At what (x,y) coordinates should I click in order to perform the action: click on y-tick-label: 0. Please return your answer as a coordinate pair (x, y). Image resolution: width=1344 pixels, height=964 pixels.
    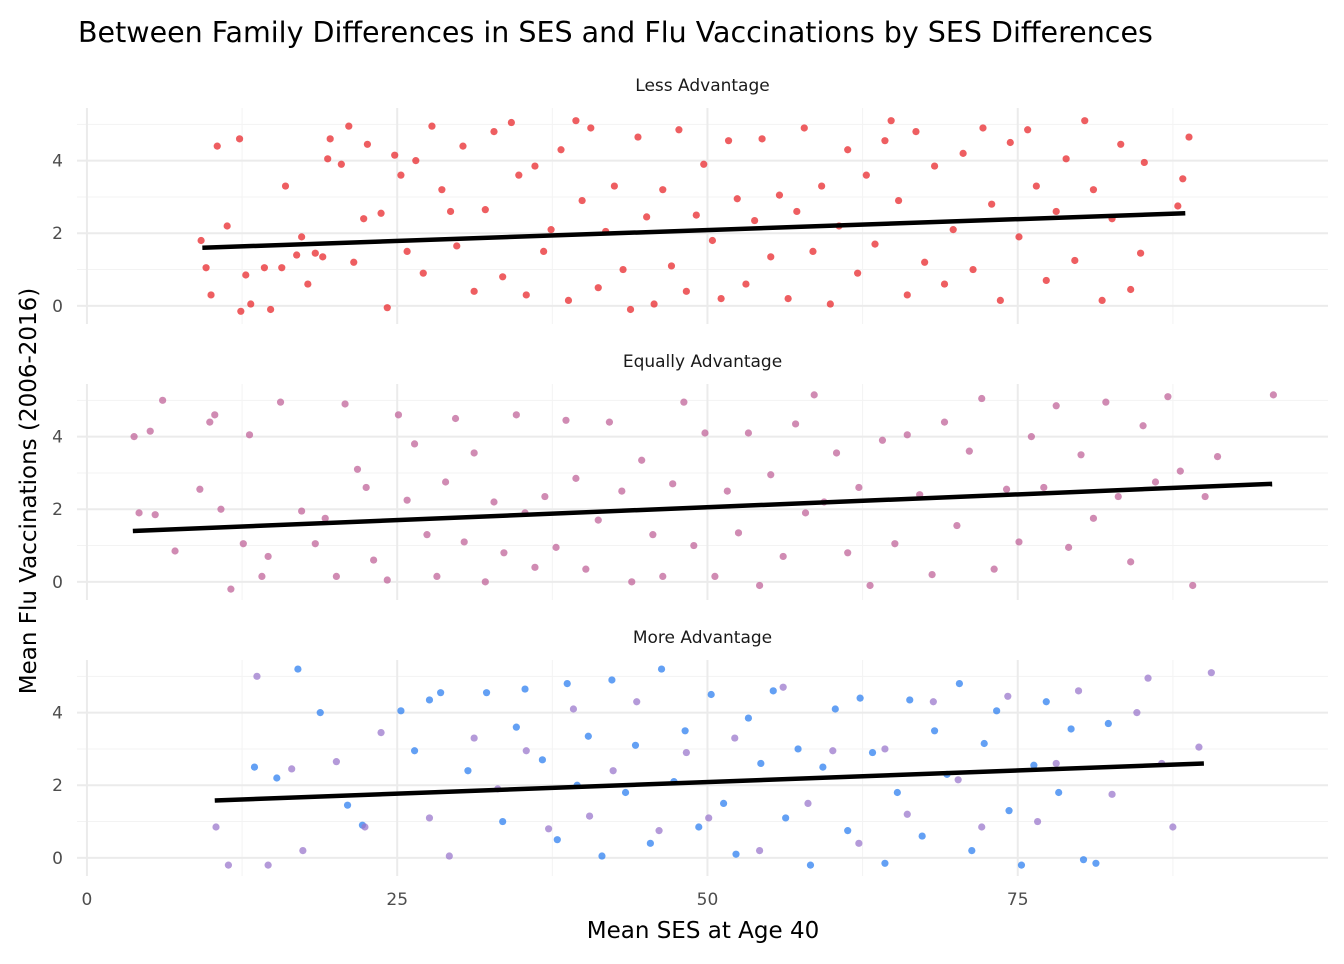
    Looking at the image, I should click on (57, 583).